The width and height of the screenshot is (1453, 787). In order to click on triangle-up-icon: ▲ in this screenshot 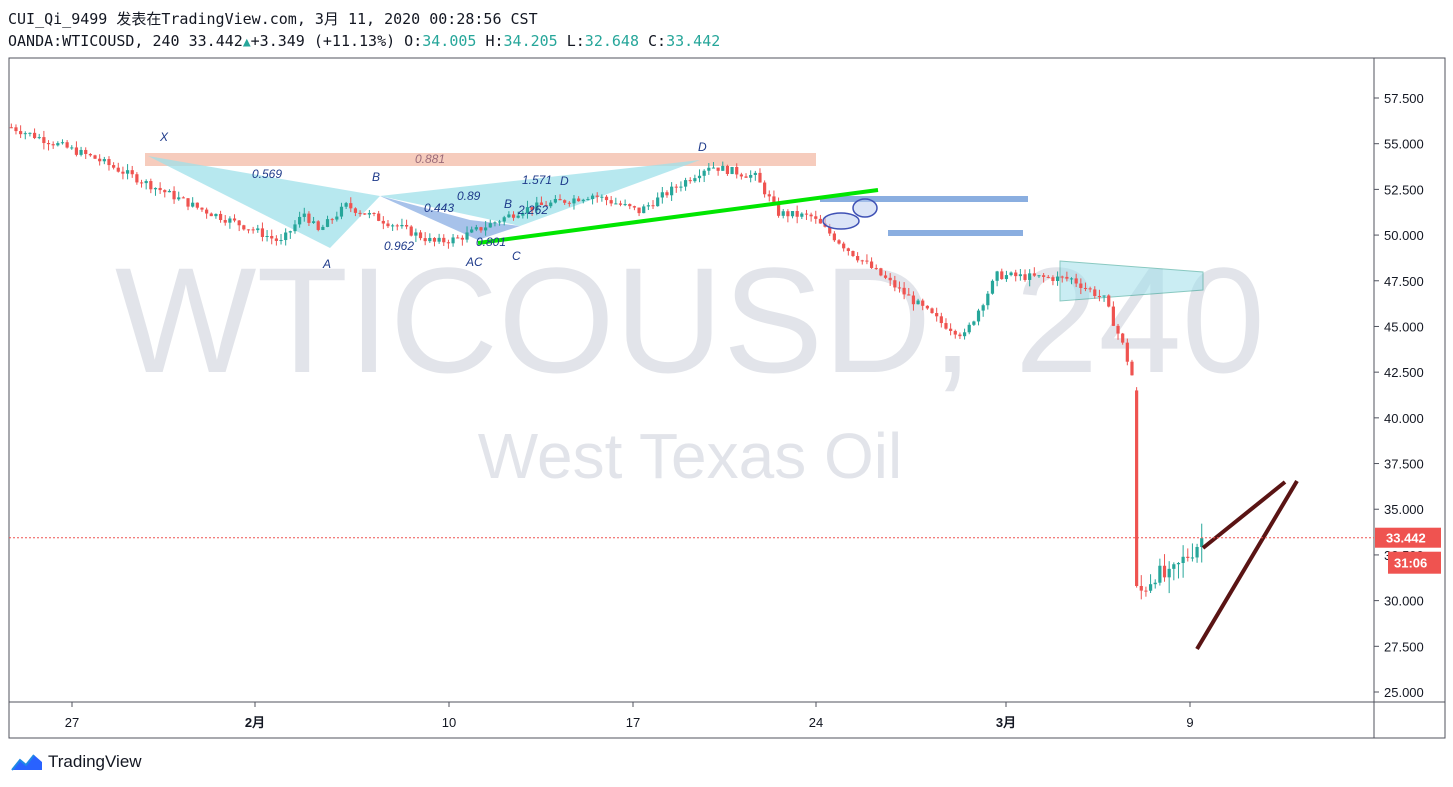, I will do `click(246, 42)`.